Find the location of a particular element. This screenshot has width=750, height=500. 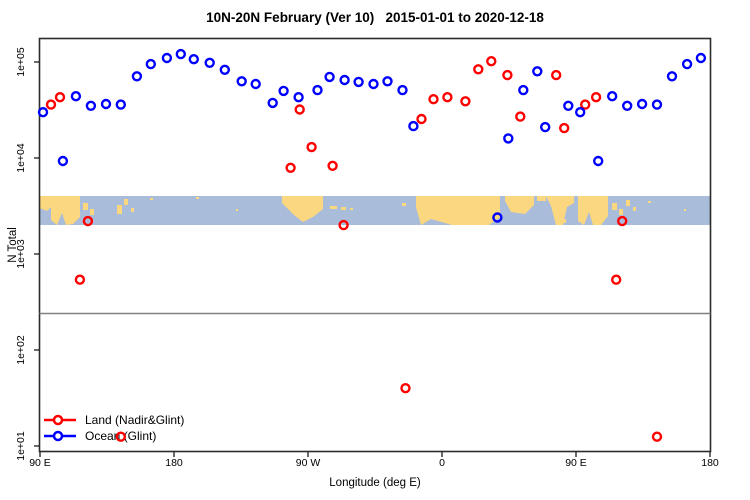

y-tick-label: 1e+02 is located at coordinates (21, 350).